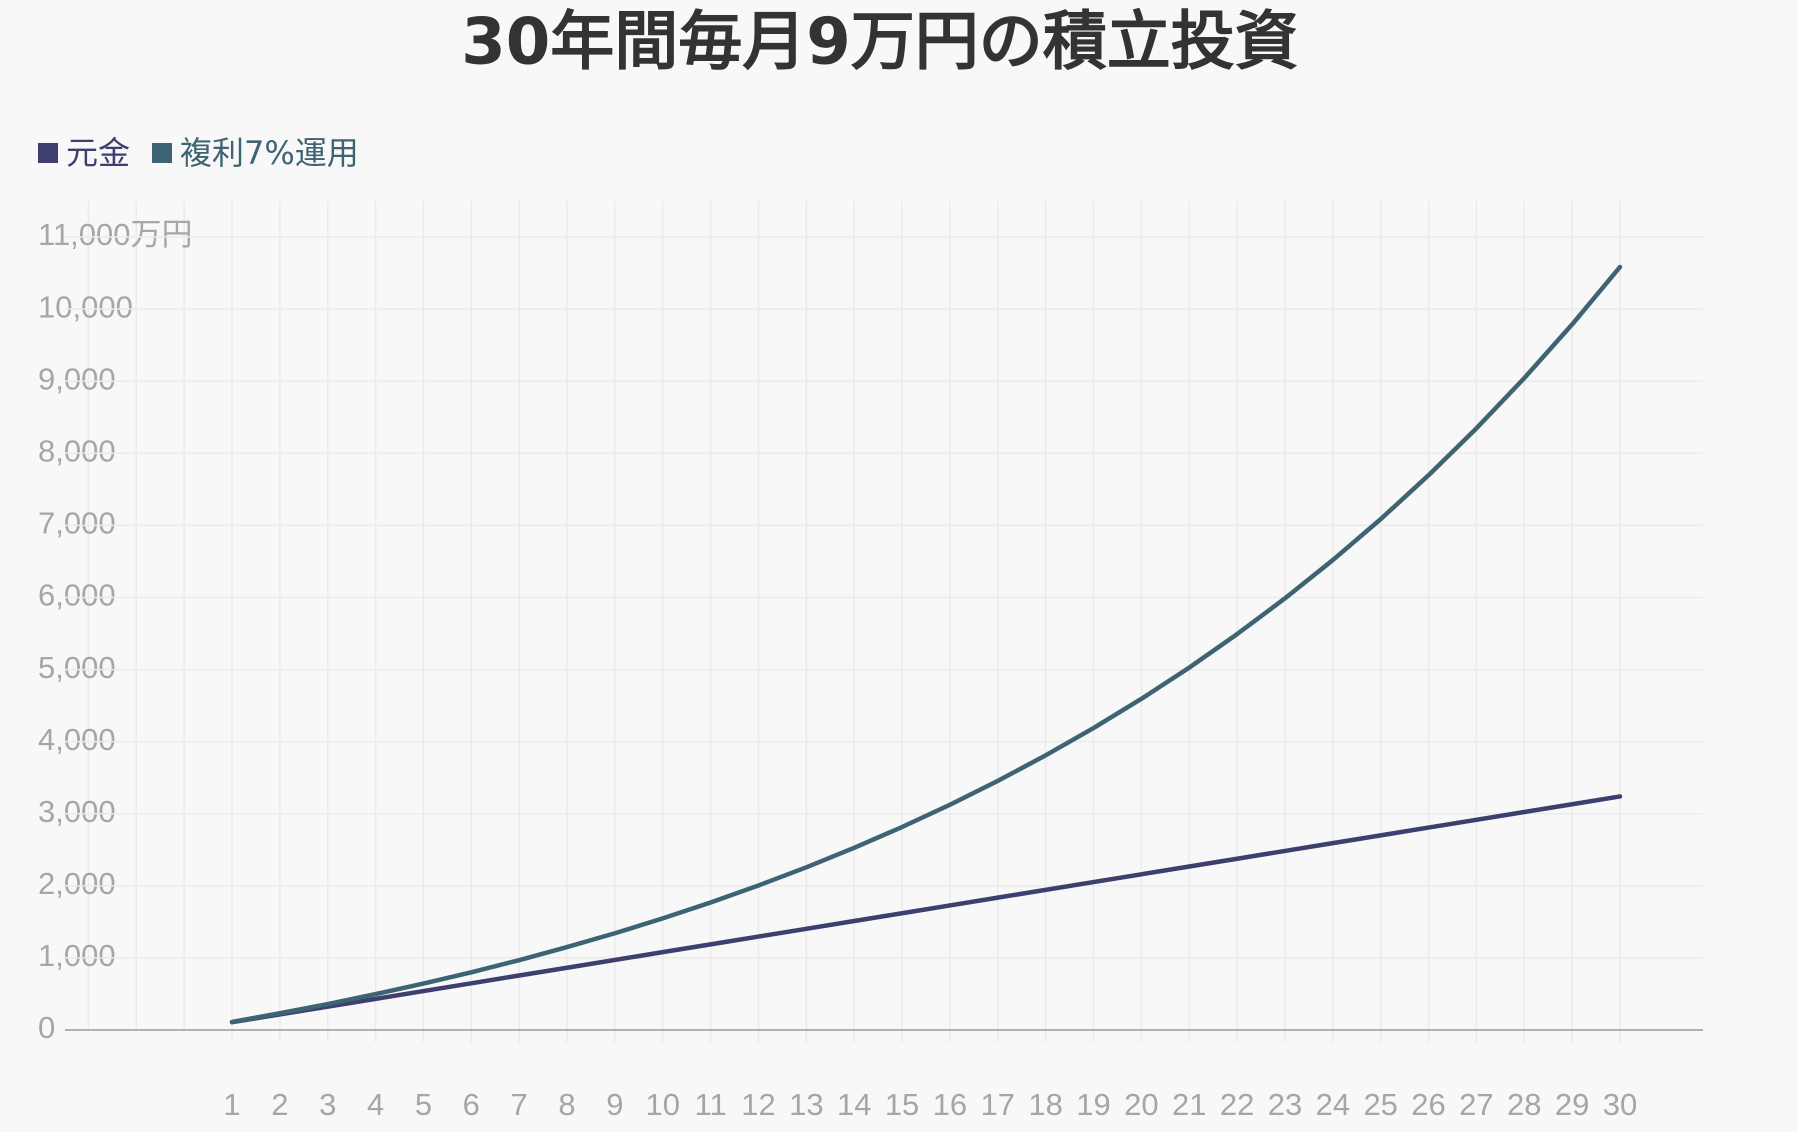  Describe the element at coordinates (231, 1104) in the screenshot. I see `x-tick-label: 1` at that location.